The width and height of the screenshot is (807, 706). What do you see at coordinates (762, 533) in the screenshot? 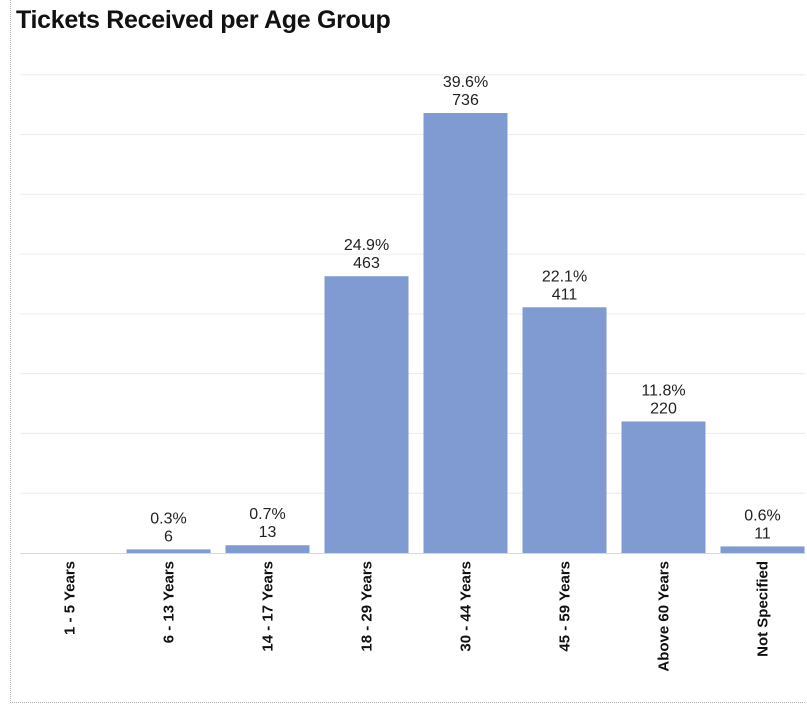
I see `value-label: 11` at bounding box center [762, 533].